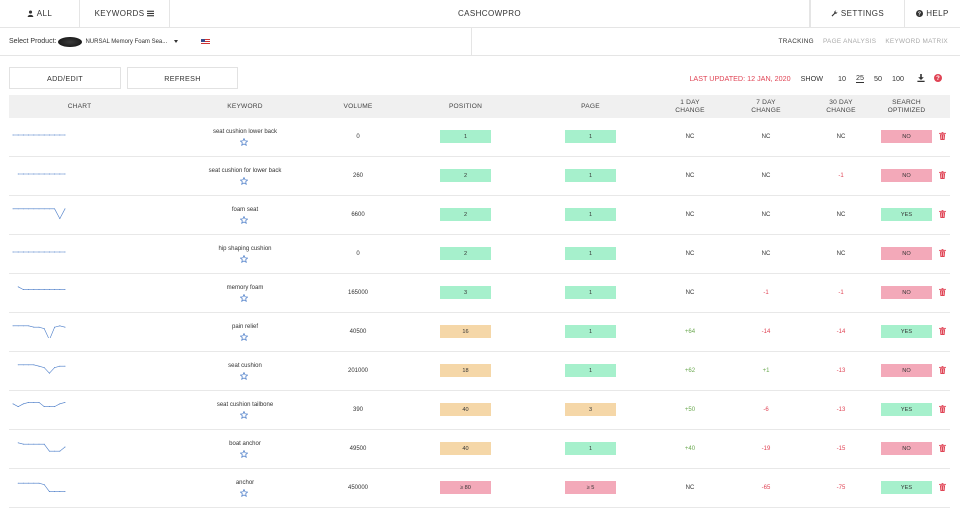 The width and height of the screenshot is (960, 510). What do you see at coordinates (898, 78) in the screenshot?
I see `page-size-100: 100` at bounding box center [898, 78].